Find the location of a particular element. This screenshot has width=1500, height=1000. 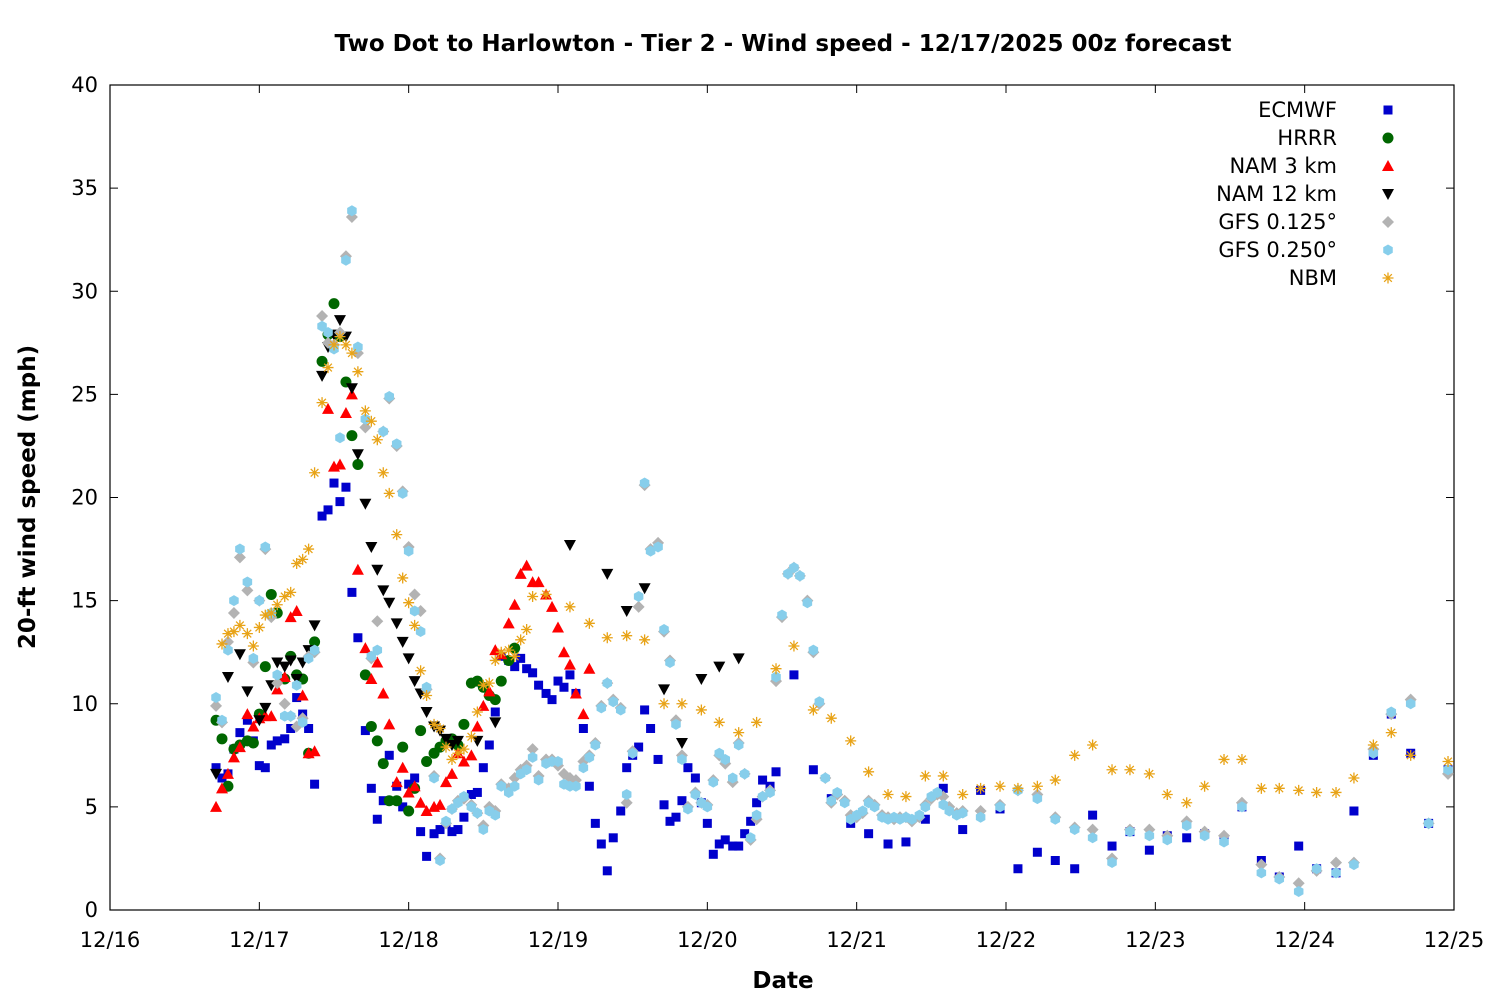

y-axis-label: 20-ft wind speed (mph) is located at coordinates (28, 497).